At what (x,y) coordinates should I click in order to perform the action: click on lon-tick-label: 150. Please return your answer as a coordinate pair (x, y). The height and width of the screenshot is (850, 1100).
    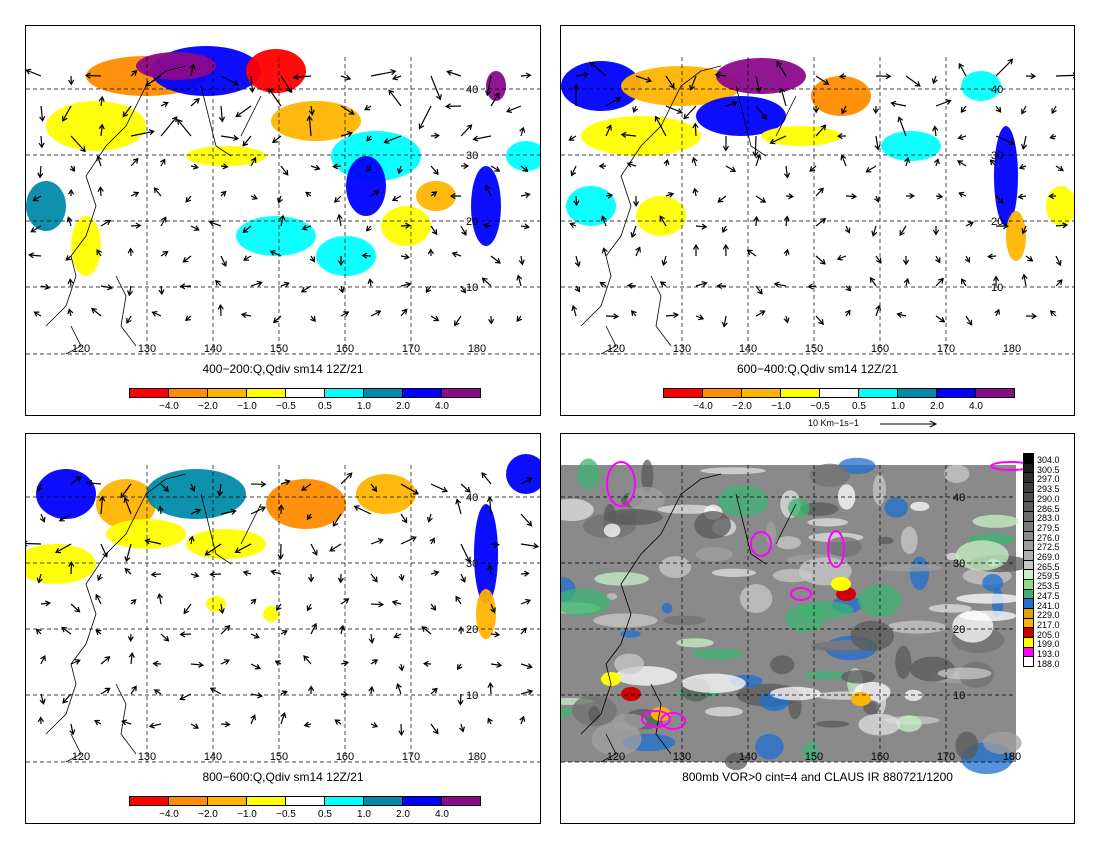
    Looking at the image, I should click on (279, 757).